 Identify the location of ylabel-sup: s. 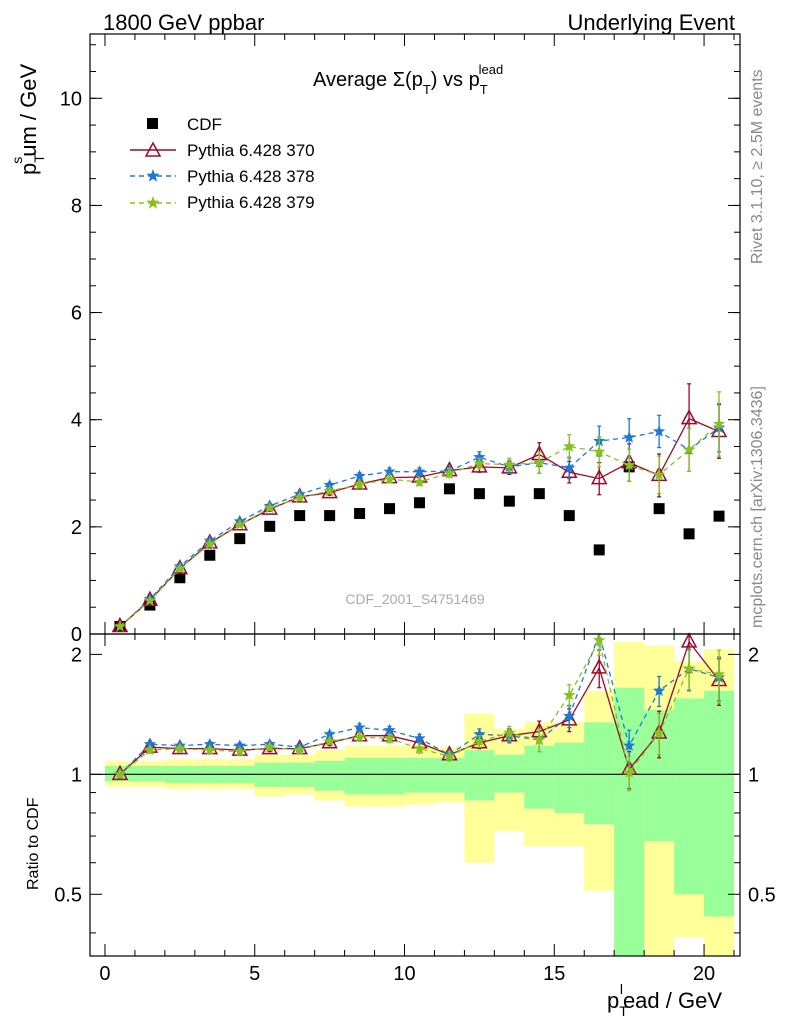
(17, 160).